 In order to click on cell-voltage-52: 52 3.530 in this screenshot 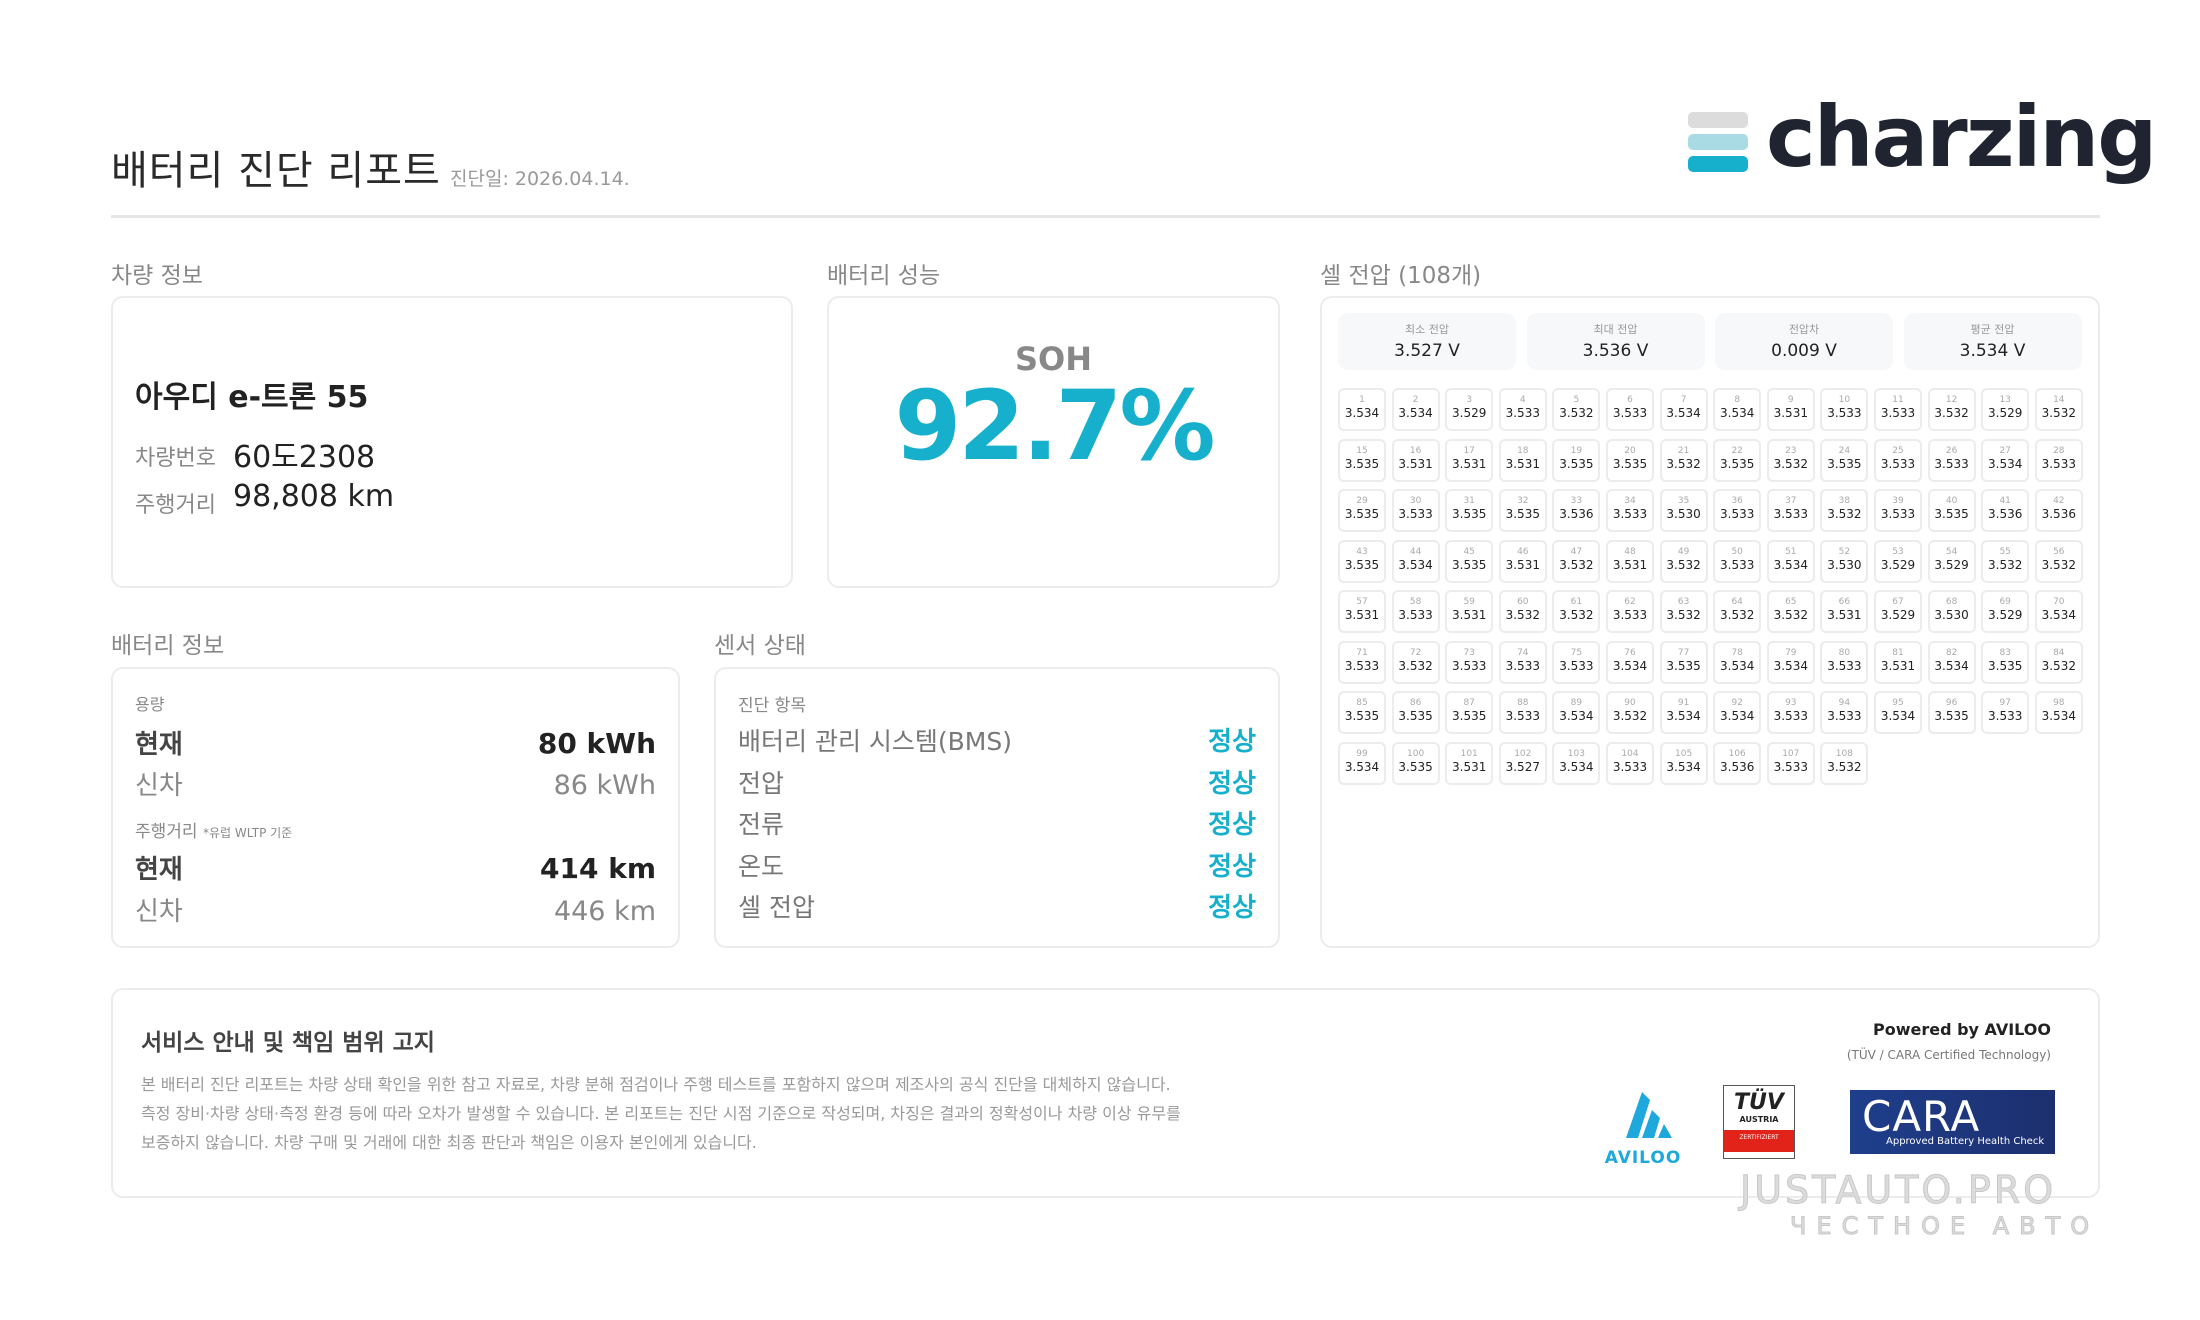, I will do `click(1844, 561)`.